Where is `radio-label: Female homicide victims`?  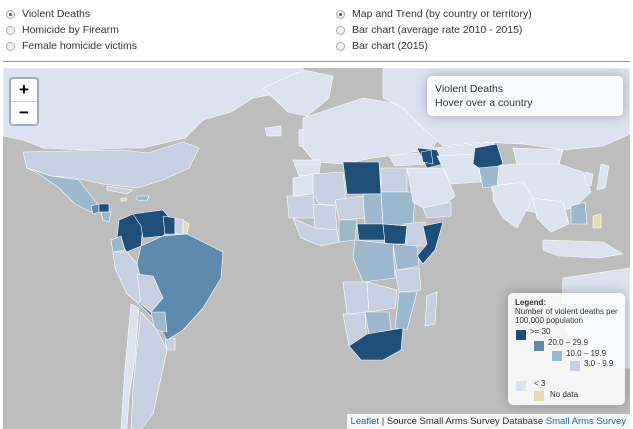
radio-label: Female homicide victims is located at coordinates (79, 46).